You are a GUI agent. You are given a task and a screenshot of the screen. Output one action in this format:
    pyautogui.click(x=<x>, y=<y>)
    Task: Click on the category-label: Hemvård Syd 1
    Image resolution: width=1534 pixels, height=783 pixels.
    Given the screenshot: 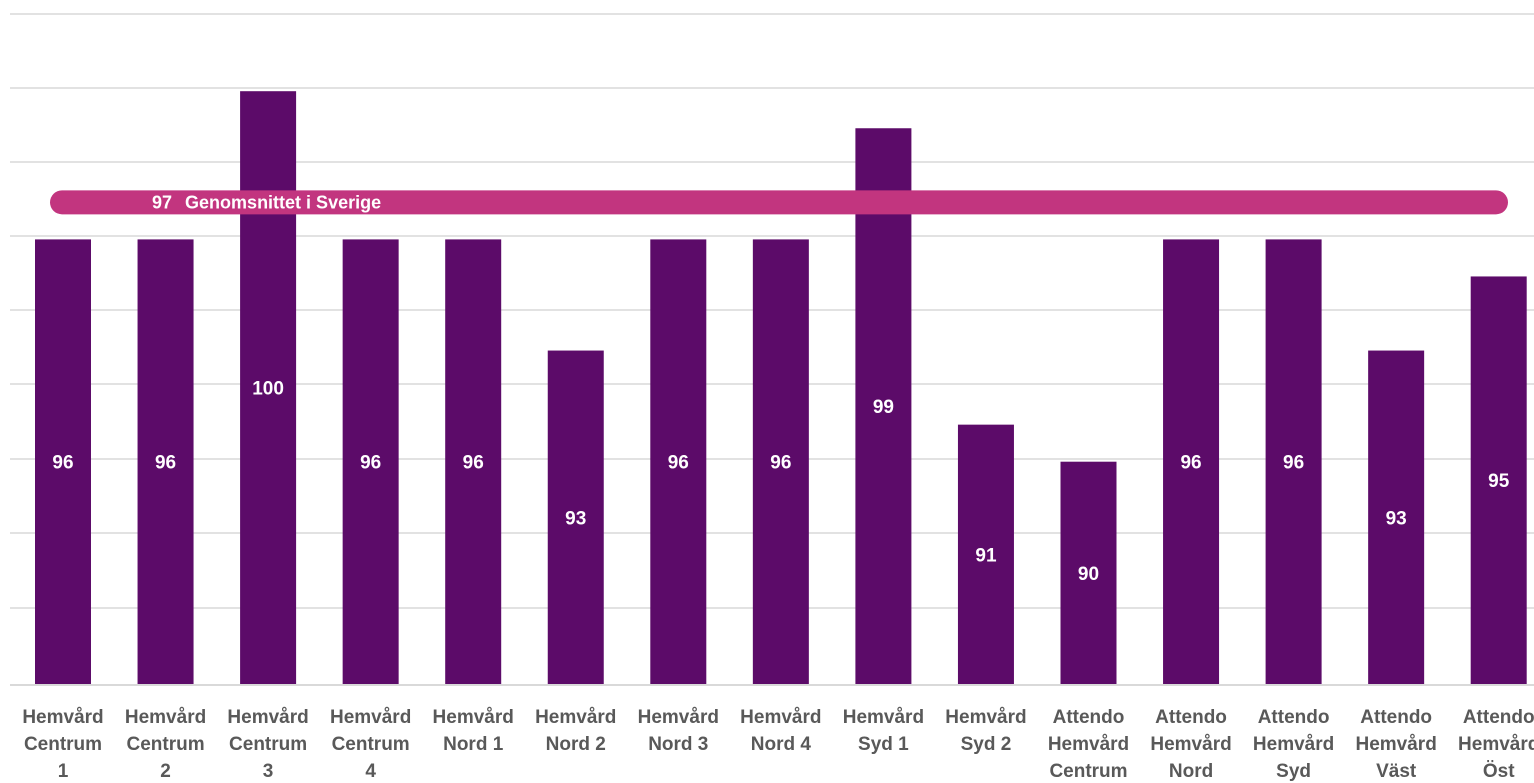 What is the action you would take?
    pyautogui.click(x=883, y=731)
    